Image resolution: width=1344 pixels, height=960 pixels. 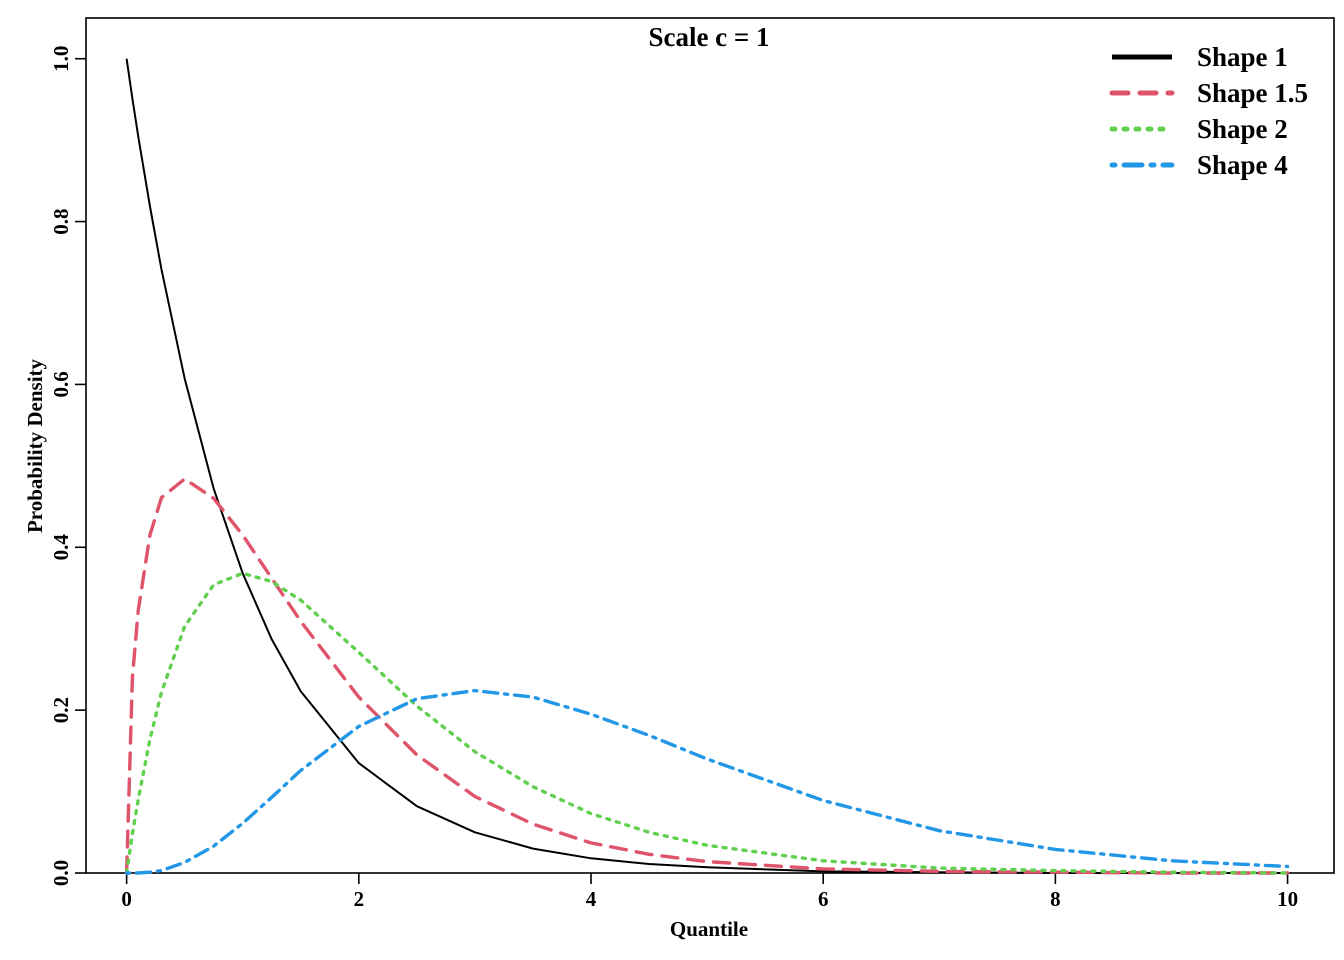 I want to click on legend-label-2: Shape 2, so click(x=1242, y=129).